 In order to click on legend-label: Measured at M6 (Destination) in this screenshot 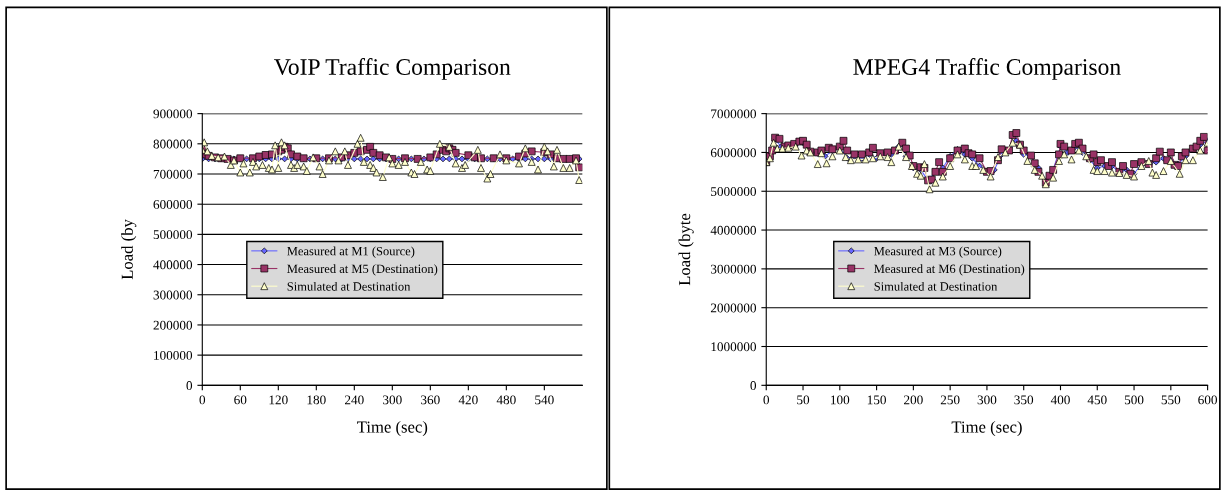, I will do `click(949, 270)`.